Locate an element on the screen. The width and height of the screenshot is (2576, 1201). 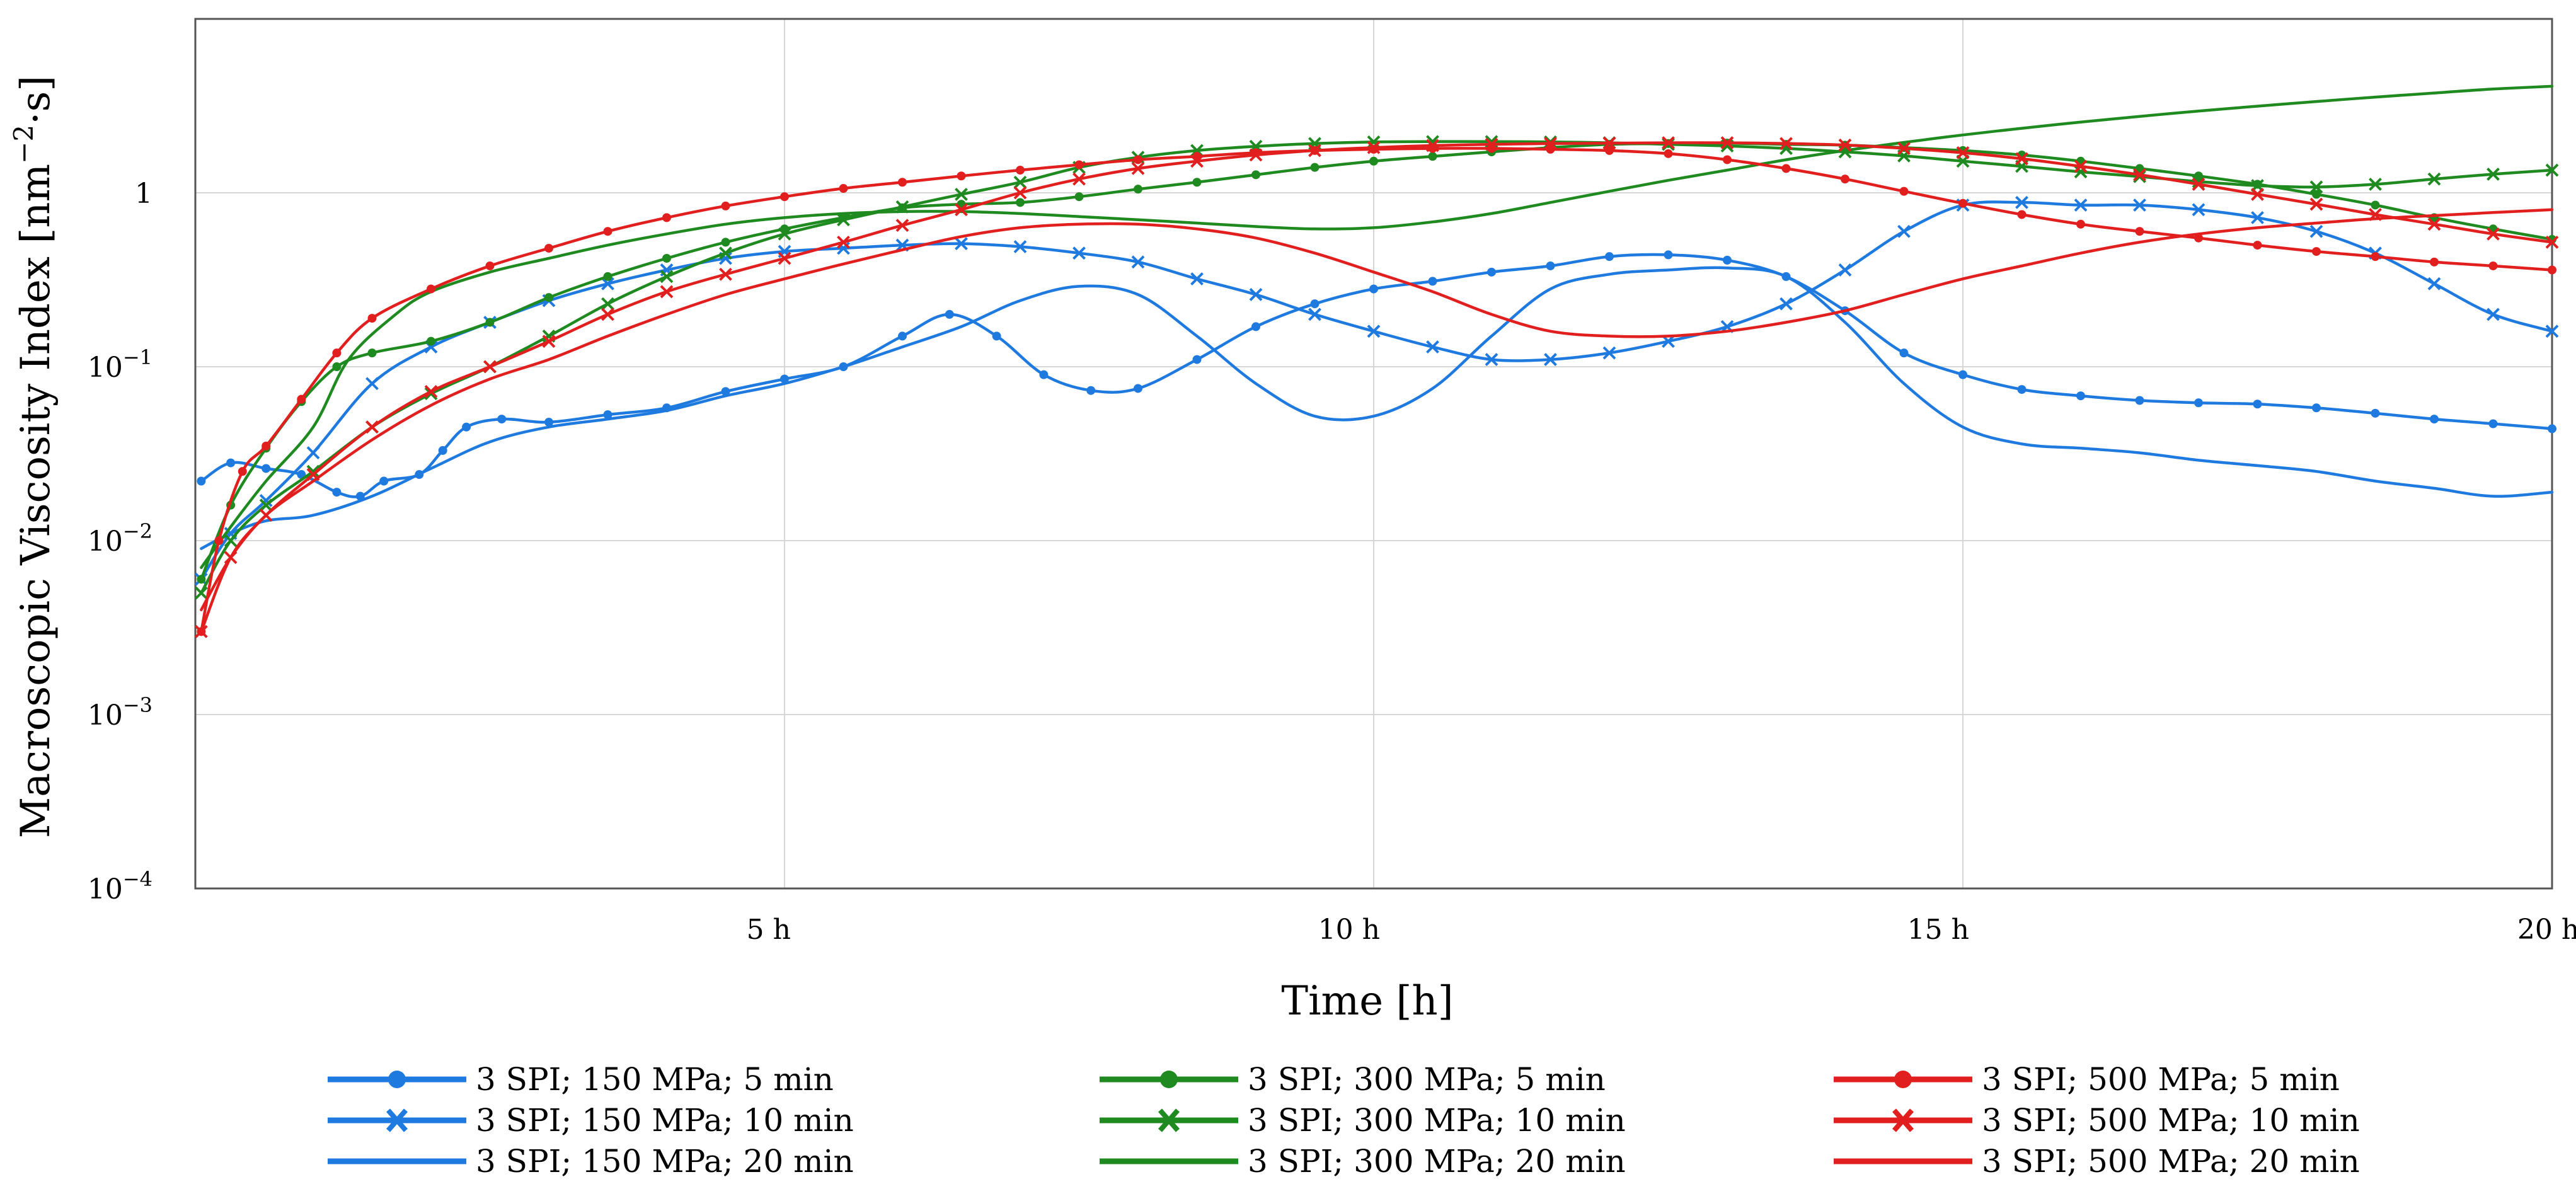
legend-item: 3 SPI; 150 MPa; 20 min is located at coordinates (591, 1161).